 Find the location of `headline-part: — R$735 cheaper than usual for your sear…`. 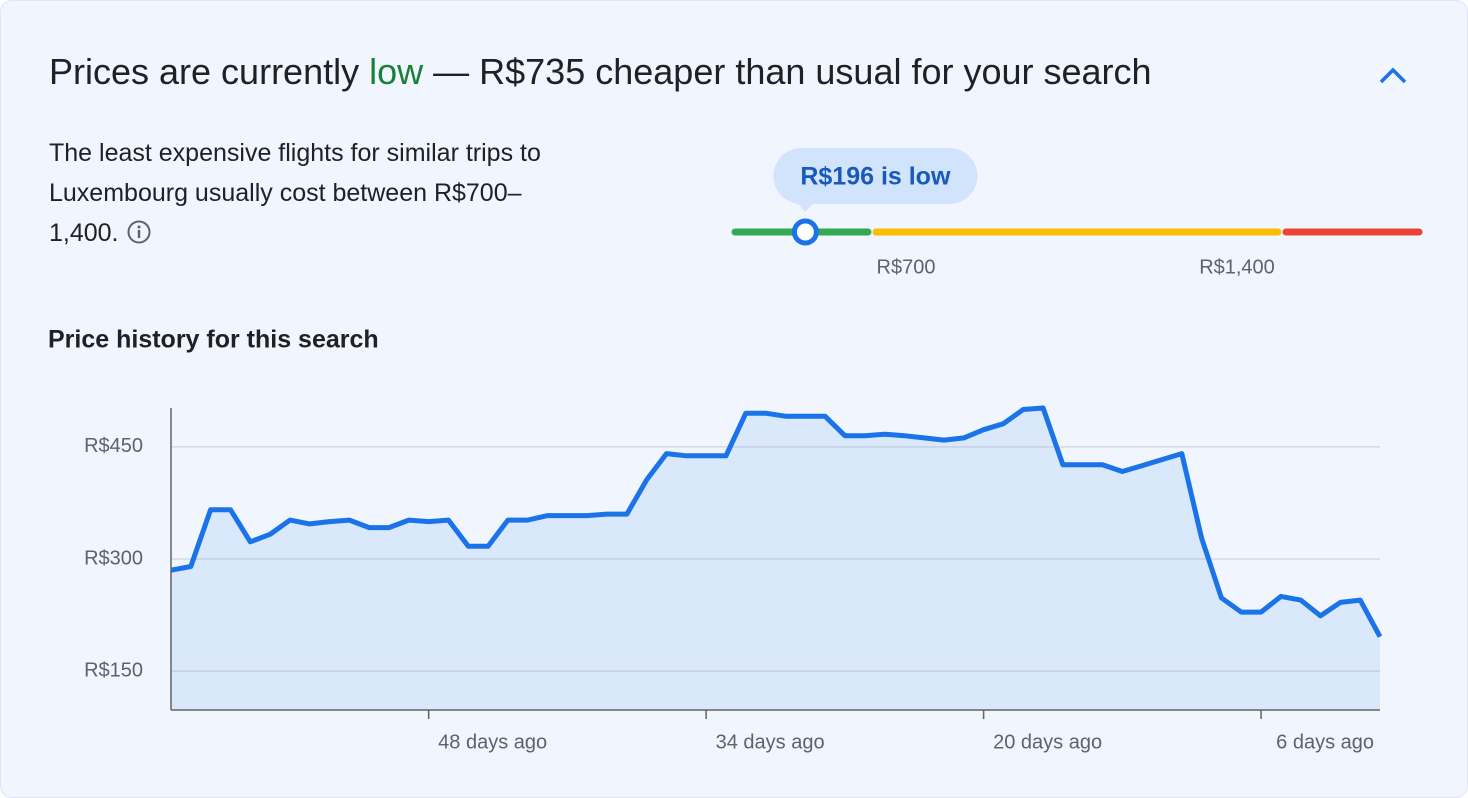

headline-part: — R$735 cheaper than usual for your sear… is located at coordinates (787, 71).